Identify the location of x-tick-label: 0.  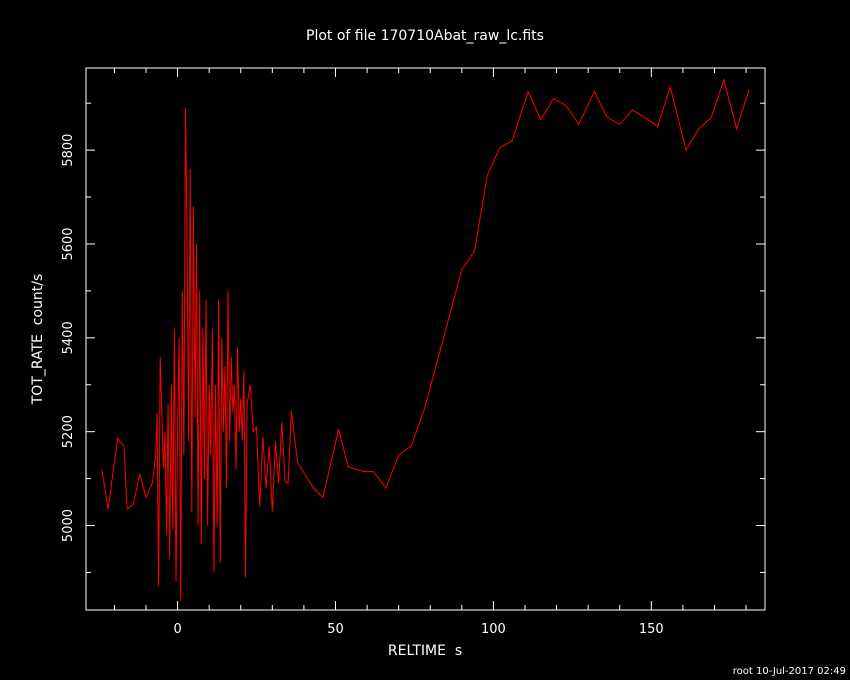
(177, 629).